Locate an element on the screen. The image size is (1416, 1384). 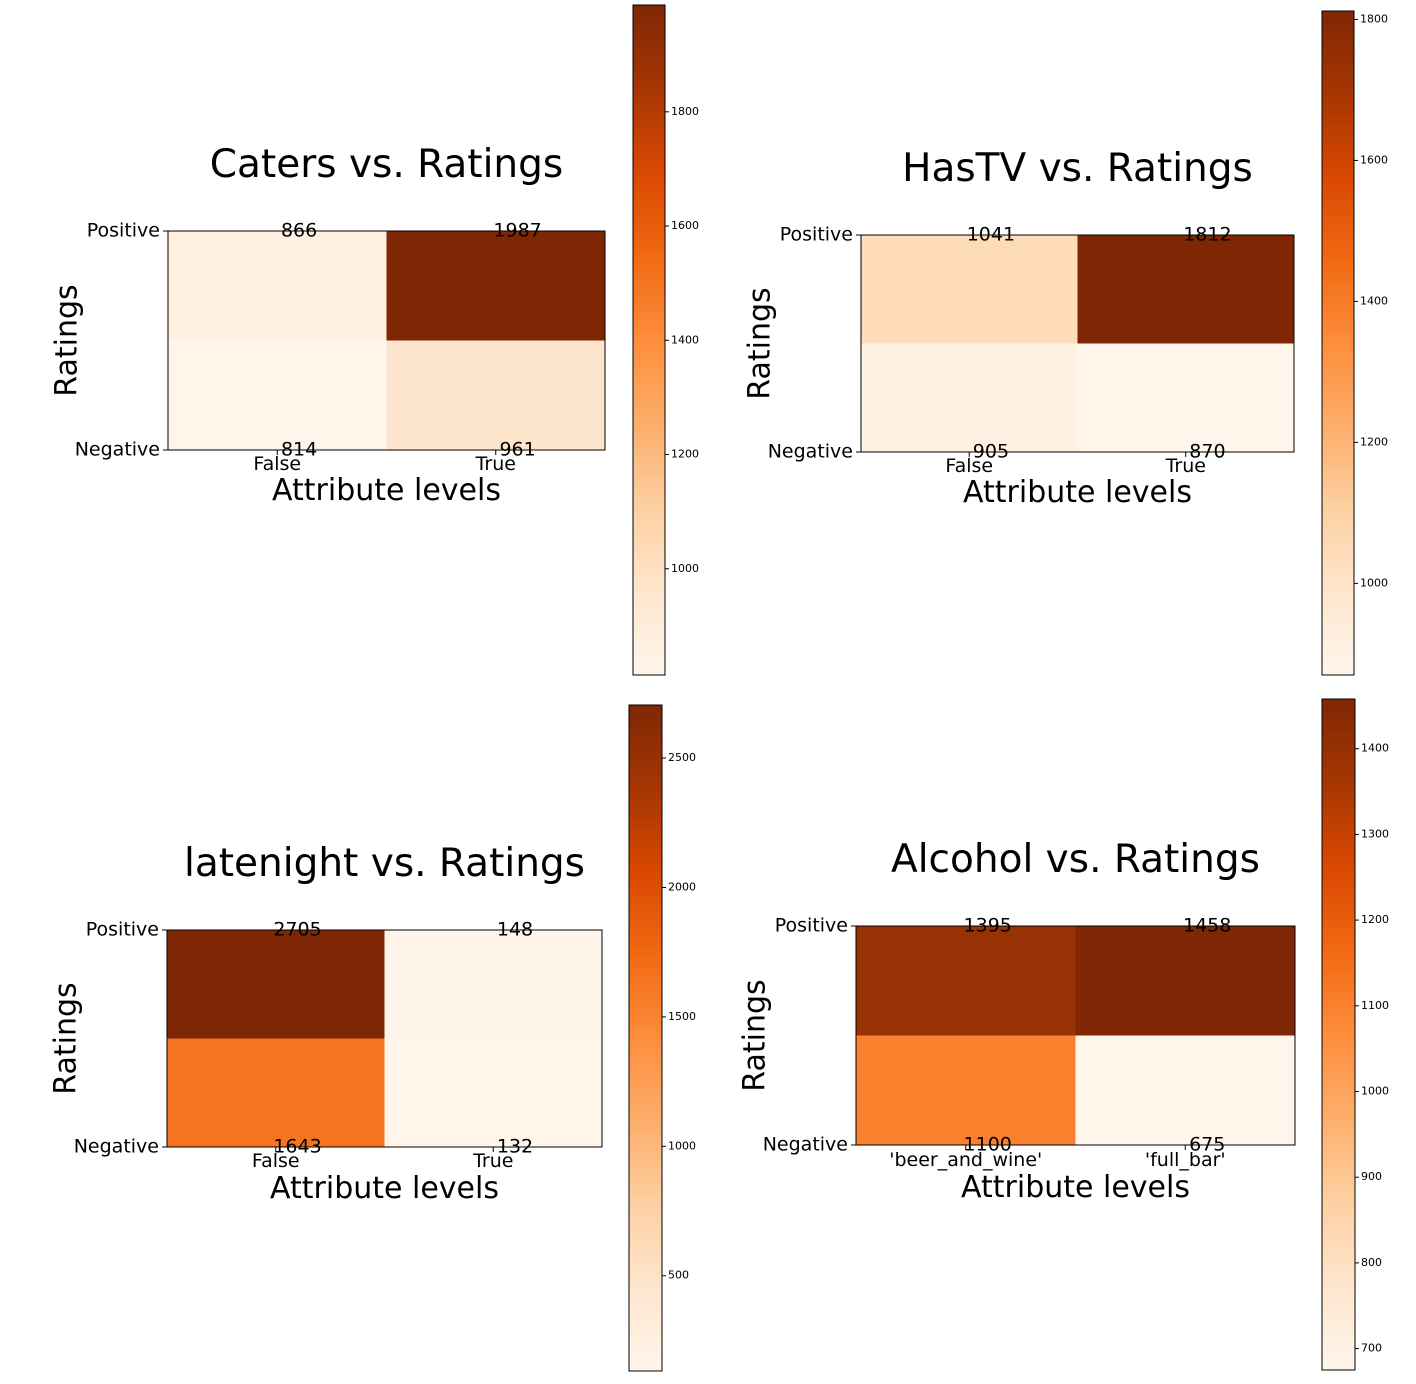
cell-value-label: 870 is located at coordinates (1207, 452).